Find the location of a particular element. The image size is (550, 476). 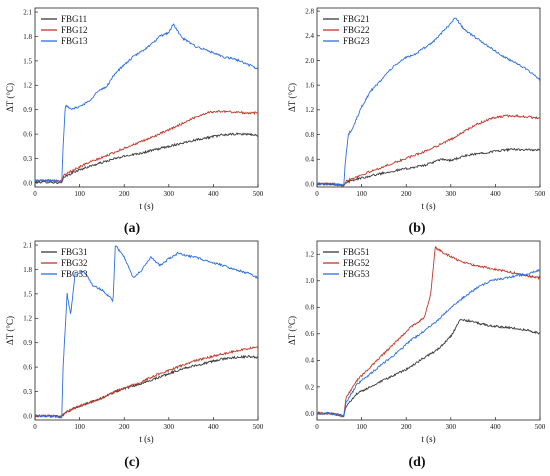

y-tick-label: 2.0 is located at coordinates (309, 61).